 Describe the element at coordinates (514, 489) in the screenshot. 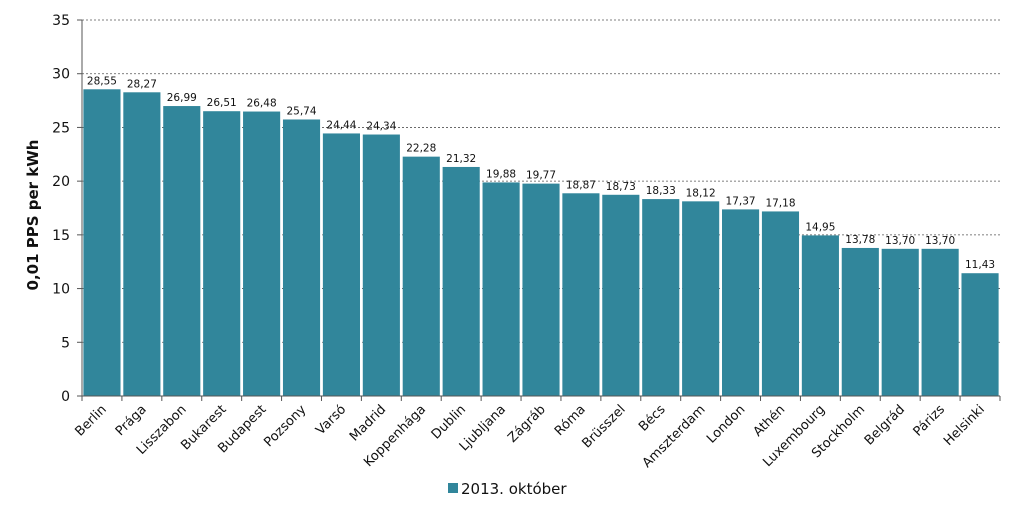

I see `legend-label: 2013. október` at that location.